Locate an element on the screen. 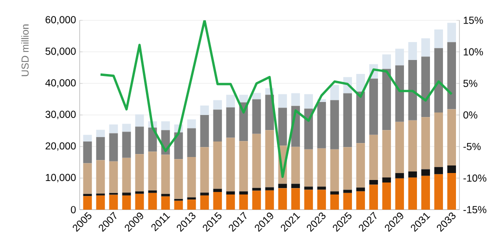 The height and width of the screenshot is (251, 500). y2-tick-label: 15% is located at coordinates (473, 20).